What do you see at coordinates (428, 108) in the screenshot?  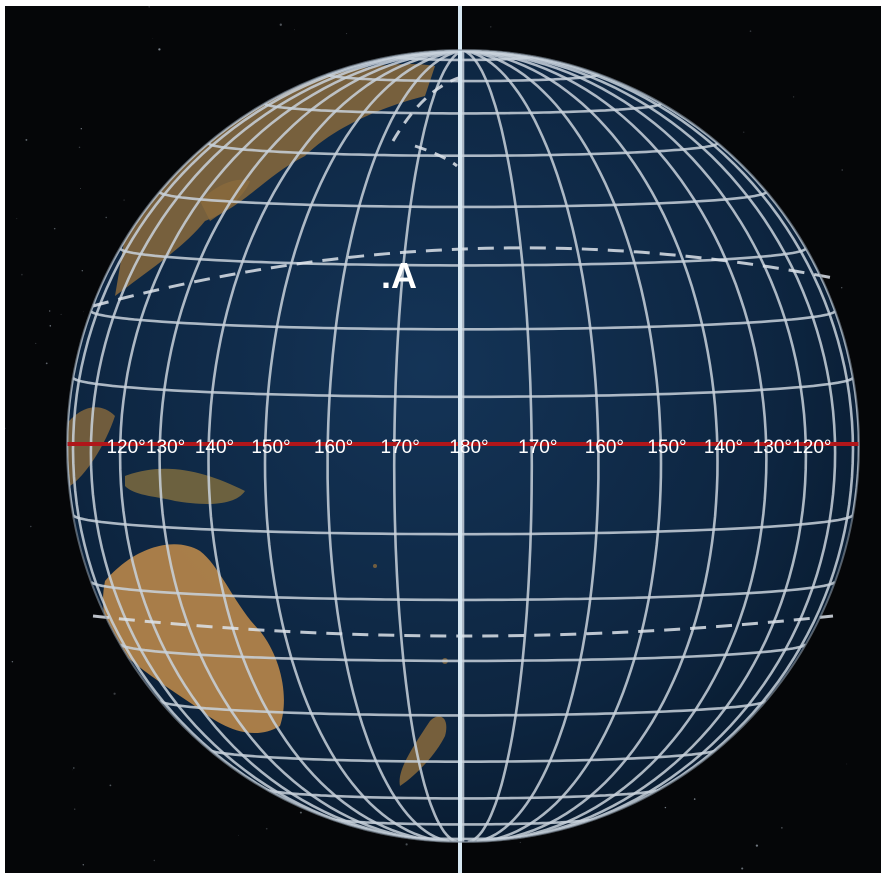 I see `dateline-arc` at bounding box center [428, 108].